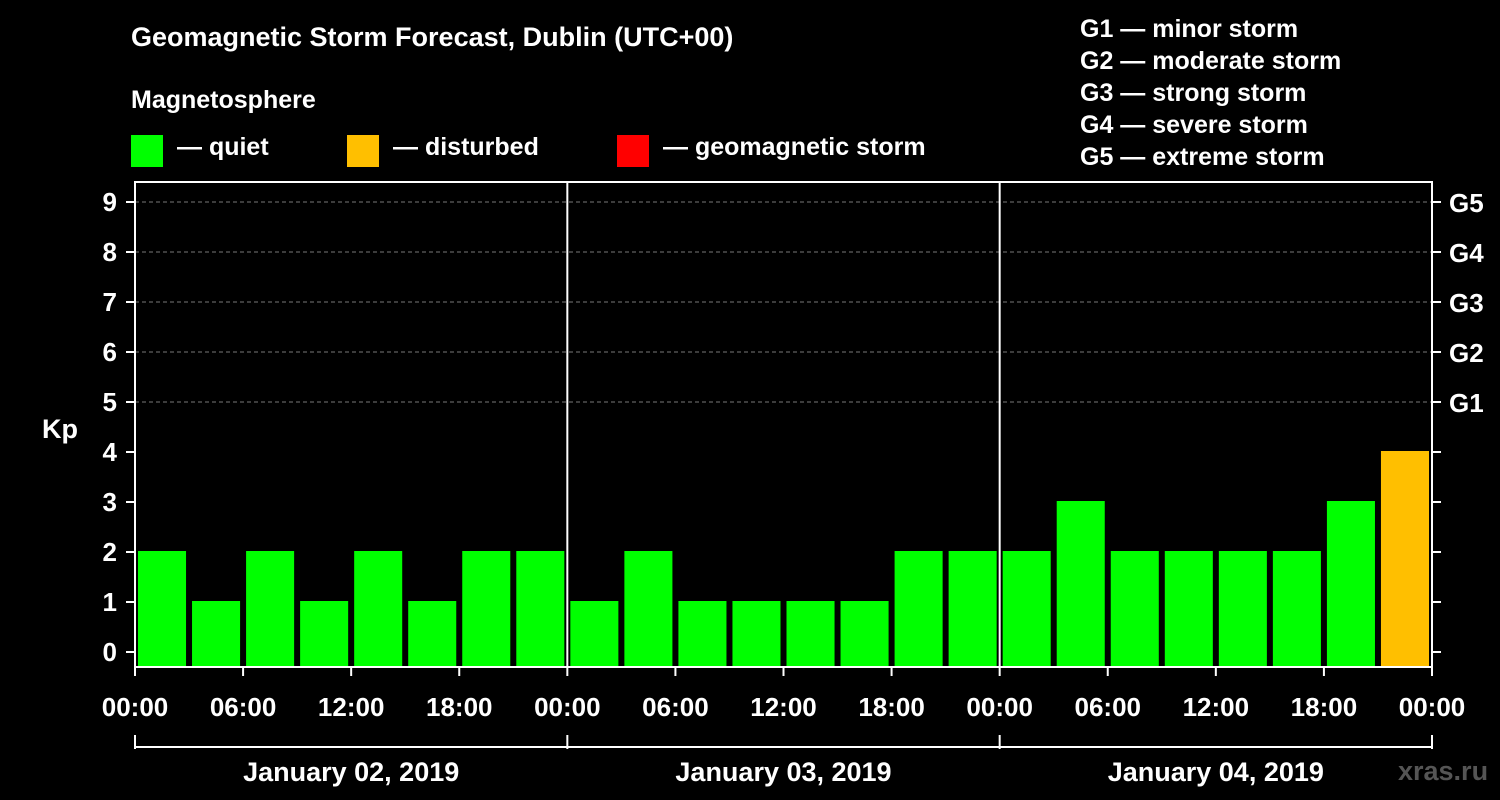 The image size is (1500, 800). I want to click on day-label: January 04, 2019, so click(1216, 772).